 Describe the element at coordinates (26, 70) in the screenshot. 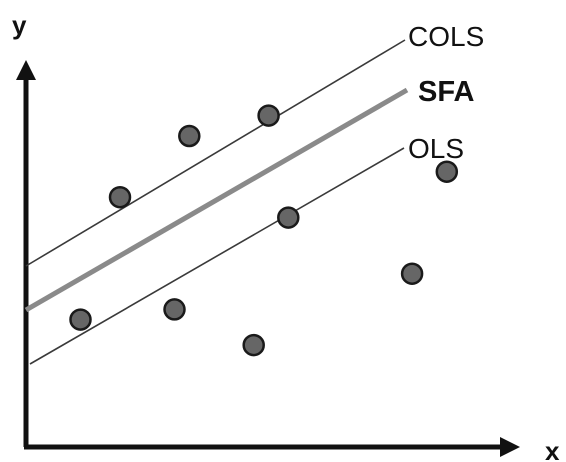

I see `y-axis-arrow` at that location.